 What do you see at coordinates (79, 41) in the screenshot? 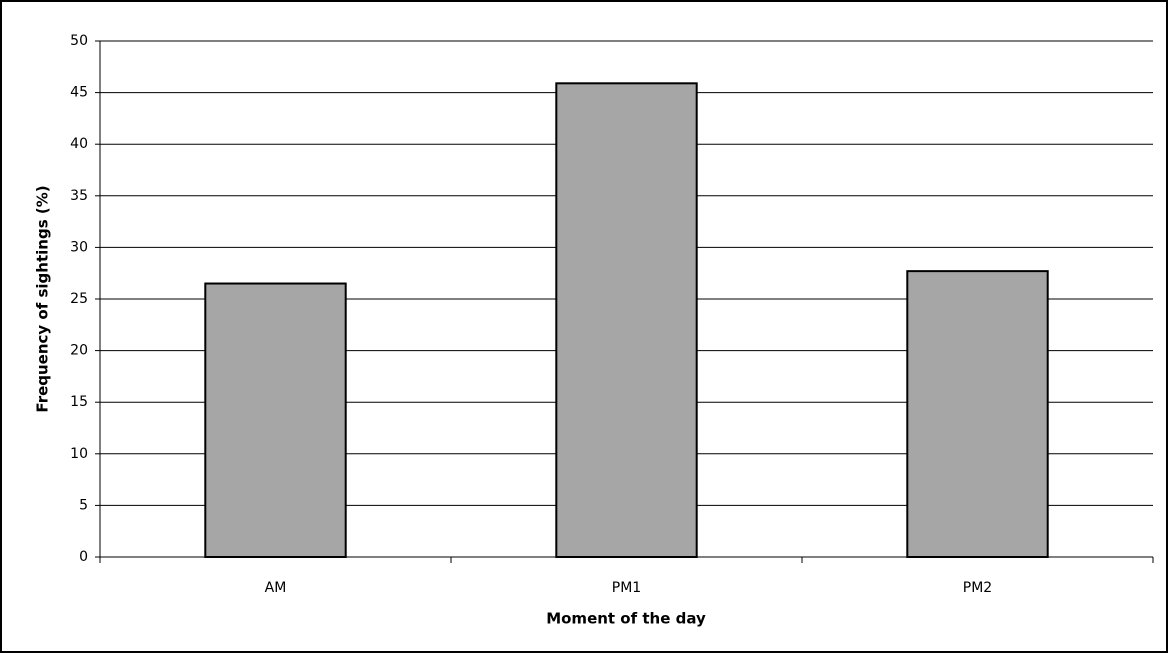
I see `y-tick-label: 50` at bounding box center [79, 41].